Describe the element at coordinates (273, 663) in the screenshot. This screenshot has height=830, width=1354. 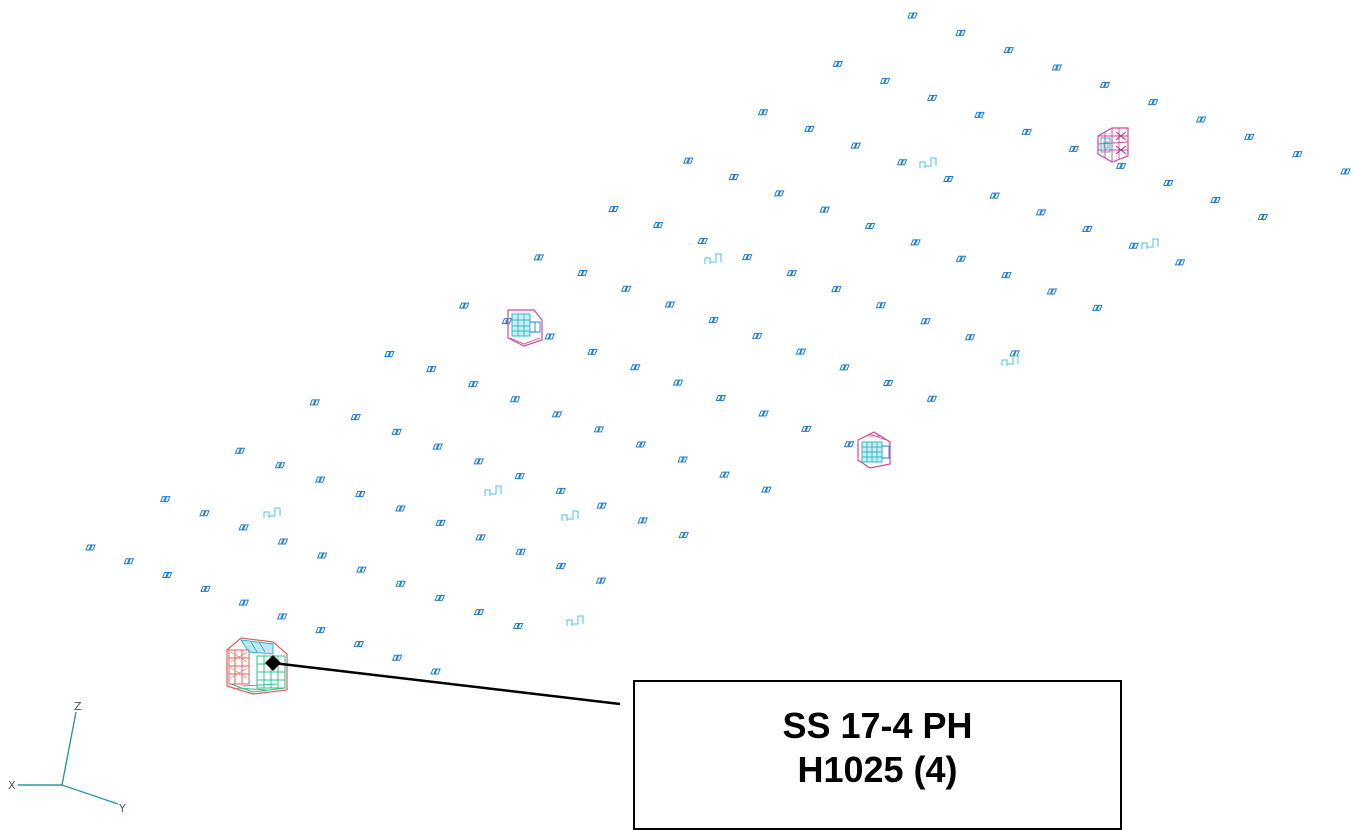
I see `diamond-icon` at that location.